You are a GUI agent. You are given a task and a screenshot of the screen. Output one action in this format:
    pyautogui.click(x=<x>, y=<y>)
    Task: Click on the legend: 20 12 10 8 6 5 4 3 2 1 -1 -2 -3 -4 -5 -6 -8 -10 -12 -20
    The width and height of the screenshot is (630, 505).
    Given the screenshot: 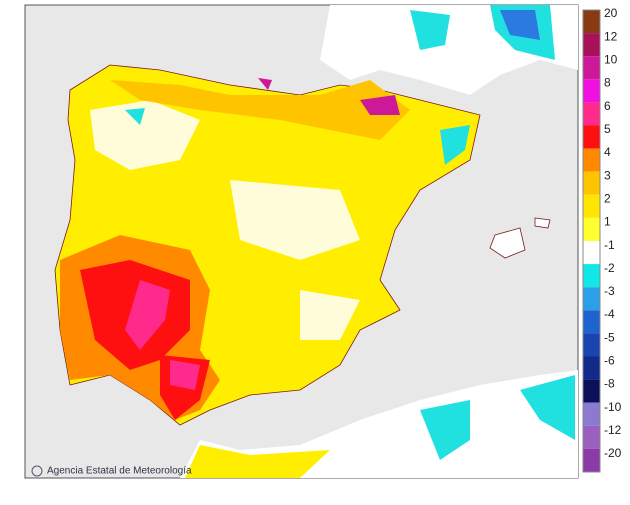 What is the action you would take?
    pyautogui.click(x=602, y=239)
    